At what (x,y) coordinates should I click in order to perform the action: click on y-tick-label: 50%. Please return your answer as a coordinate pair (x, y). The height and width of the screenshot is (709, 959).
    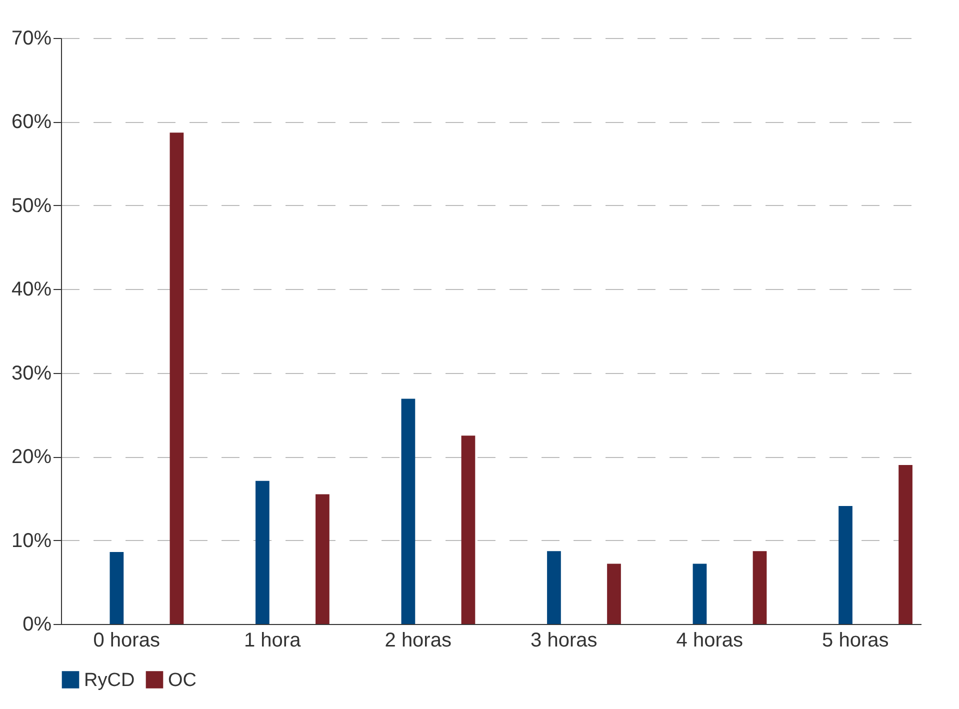
    Looking at the image, I should click on (31, 205).